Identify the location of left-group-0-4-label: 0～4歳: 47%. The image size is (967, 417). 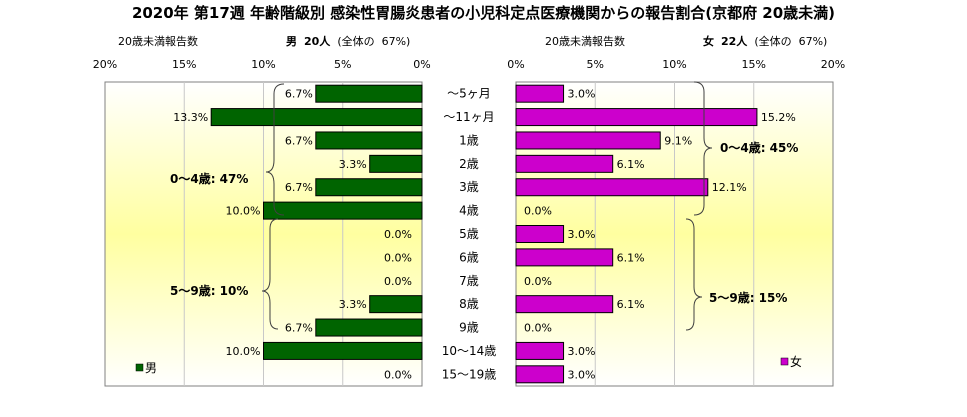
(209, 178).